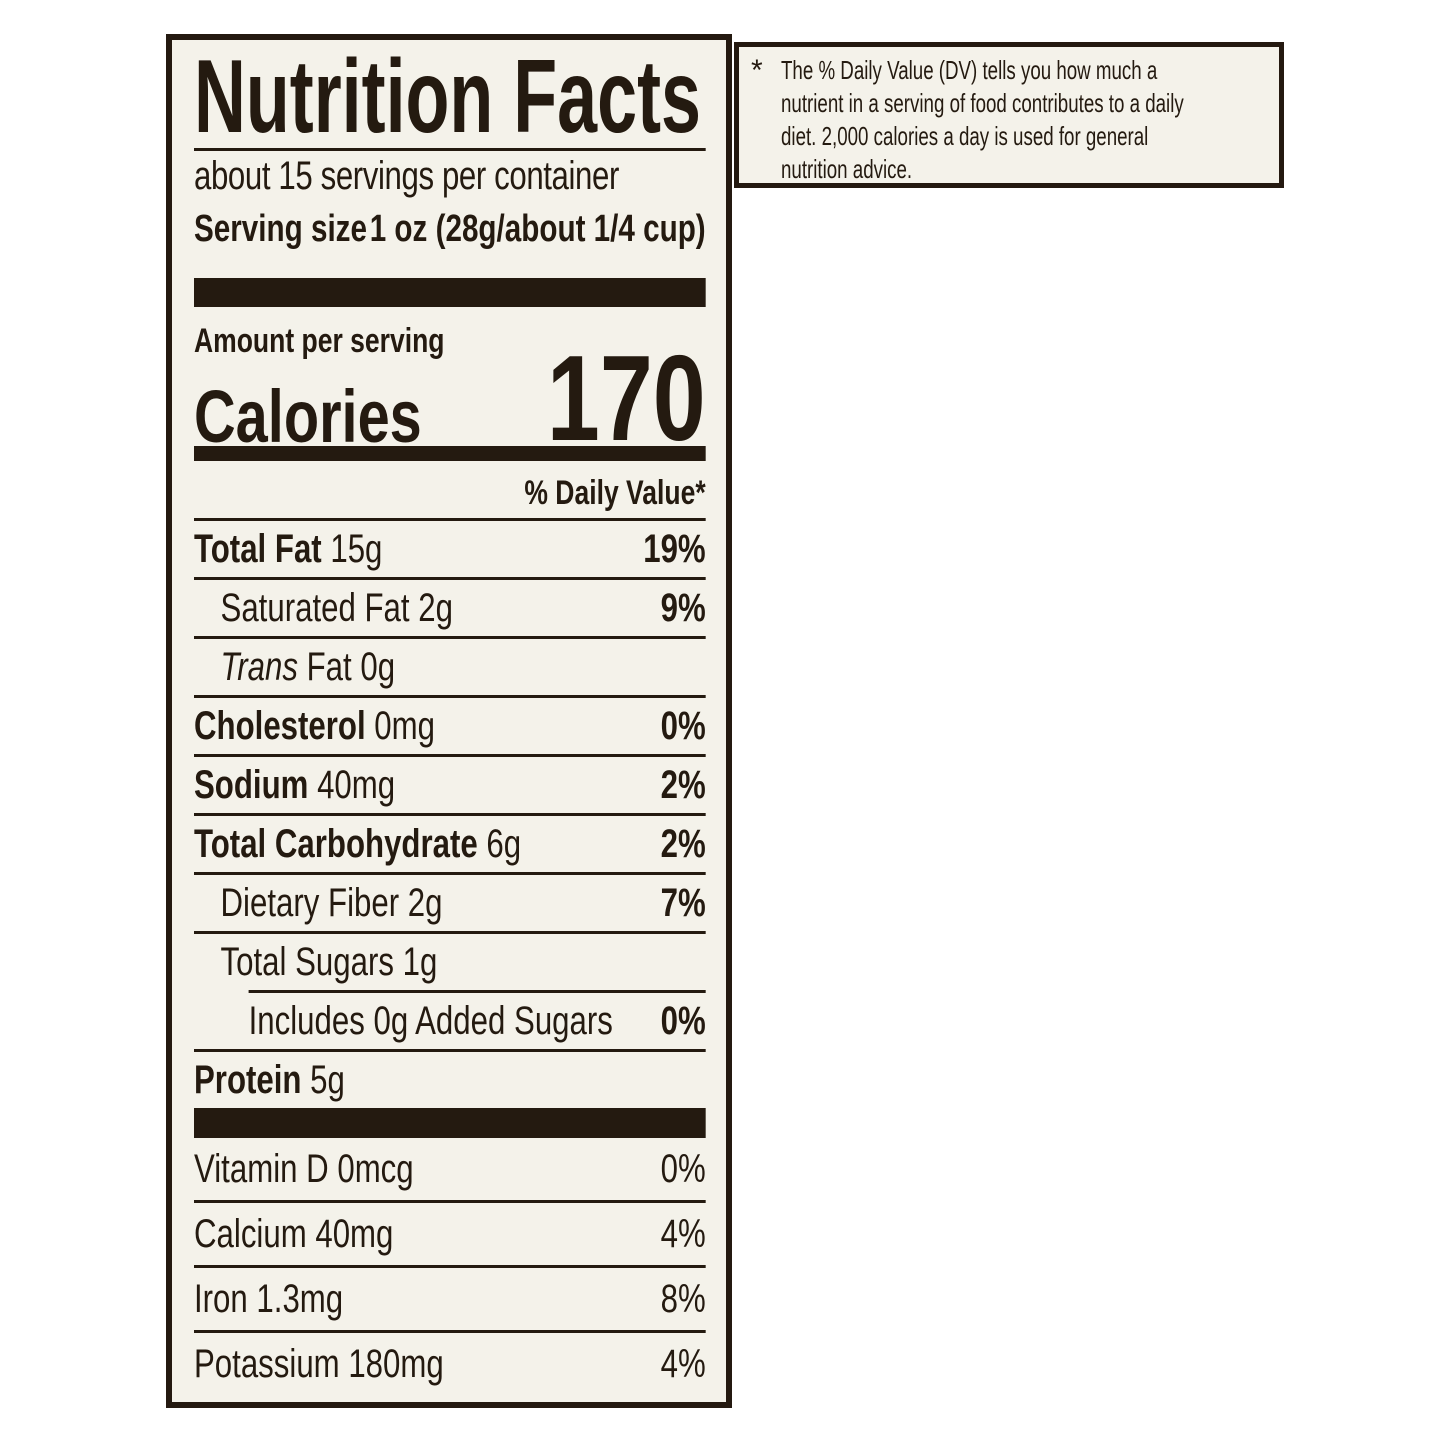 The image size is (1445, 1445). Describe the element at coordinates (308, 416) in the screenshot. I see `calories-label: Calories` at that location.